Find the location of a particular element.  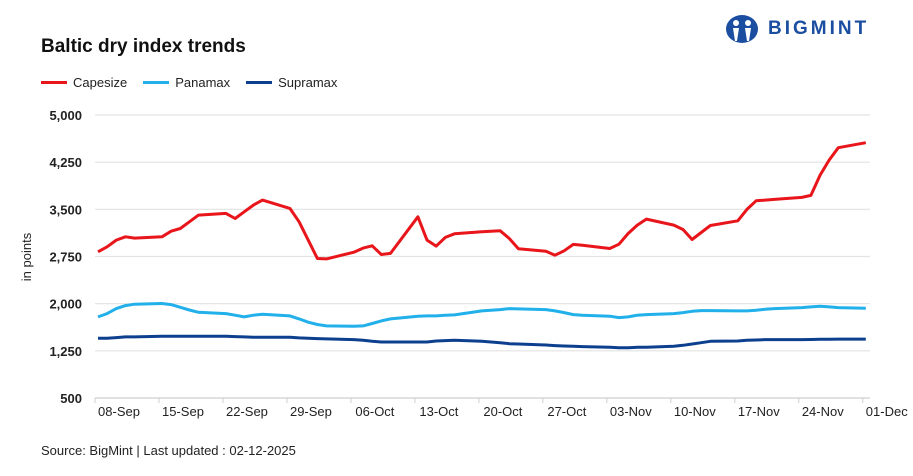

y-tick-label: 1,250 is located at coordinates (65, 351).